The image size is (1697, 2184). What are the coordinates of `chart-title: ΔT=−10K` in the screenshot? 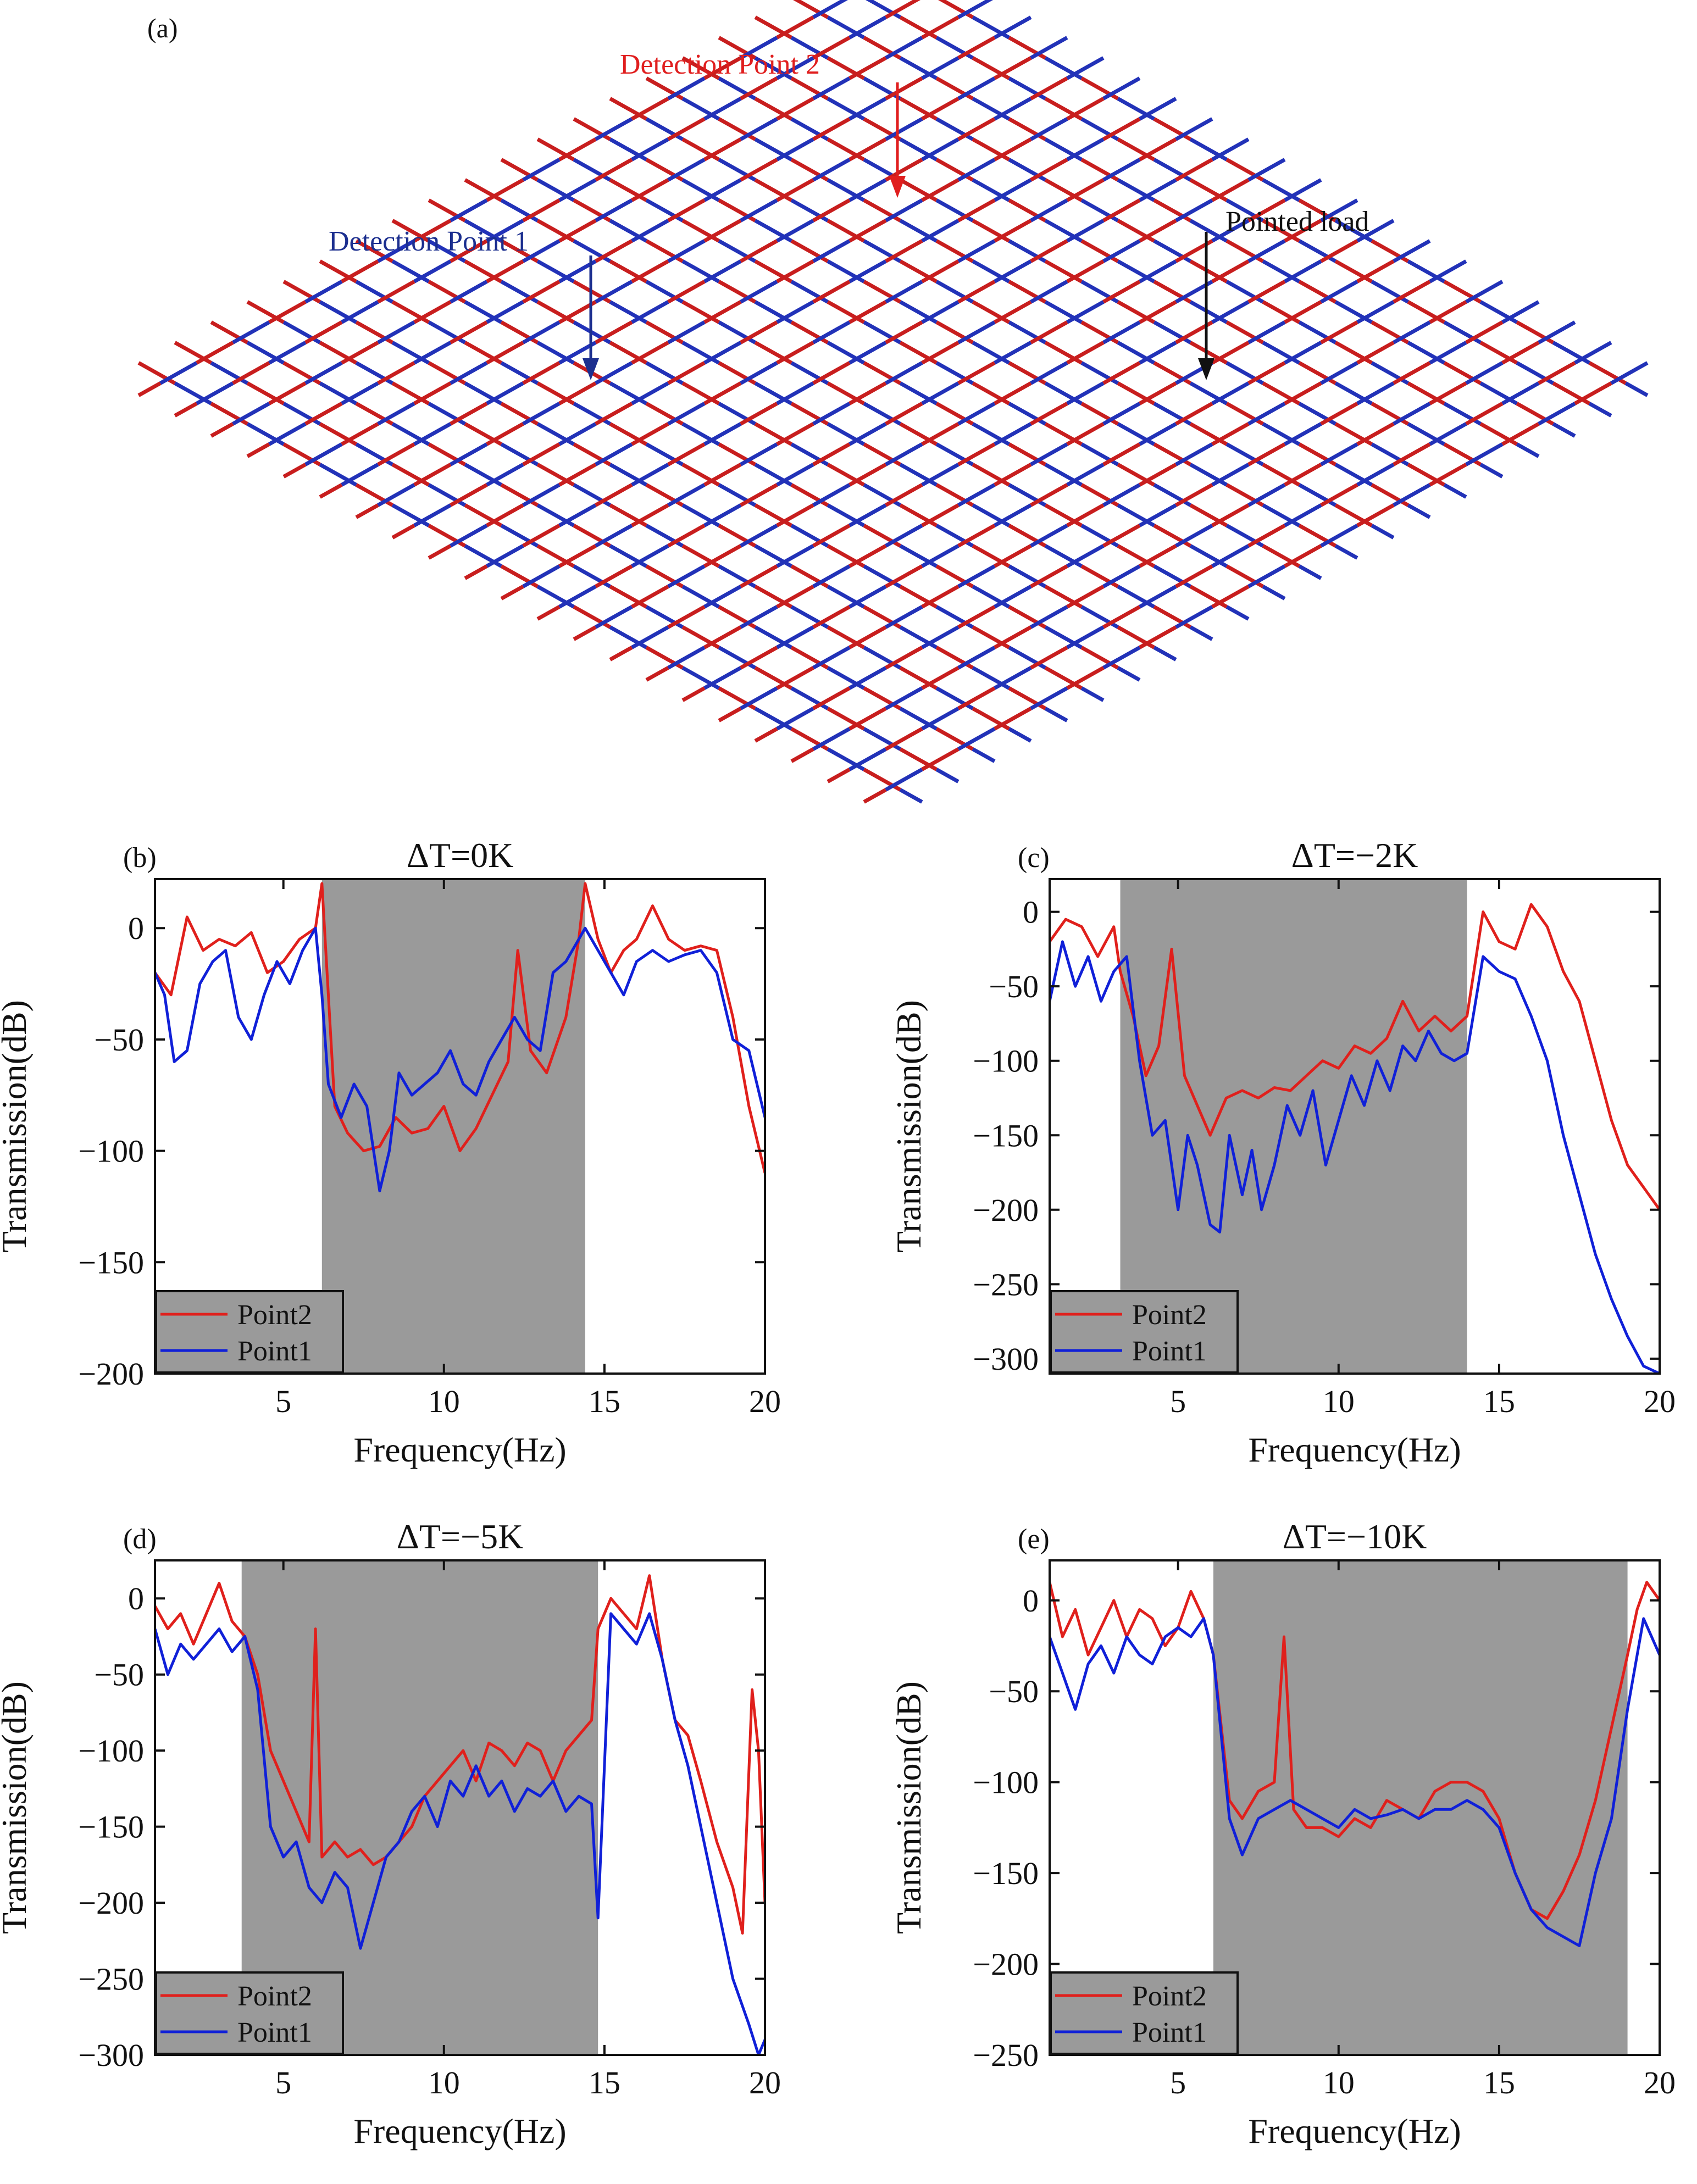 It's located at (1355, 1536).